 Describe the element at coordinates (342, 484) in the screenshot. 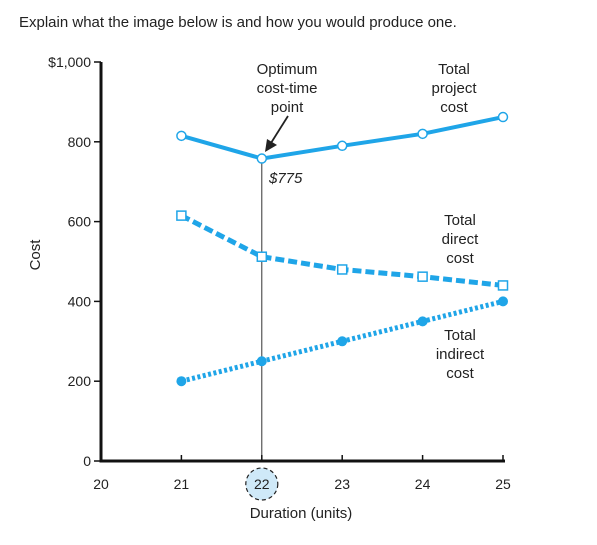

I see `x-tick-label: 23` at that location.